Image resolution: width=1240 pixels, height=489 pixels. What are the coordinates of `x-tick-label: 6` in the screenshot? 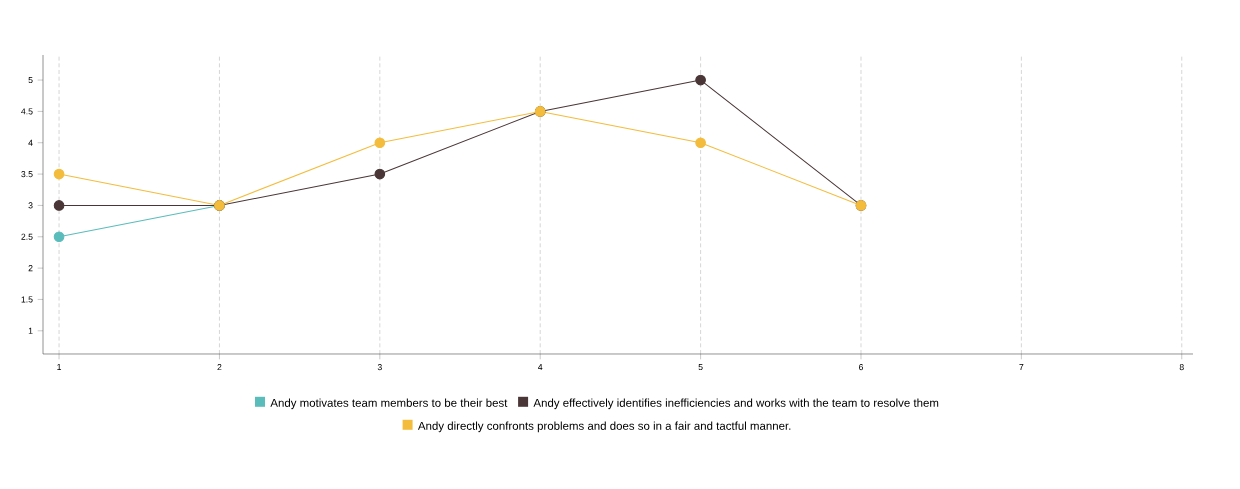 It's located at (861, 367).